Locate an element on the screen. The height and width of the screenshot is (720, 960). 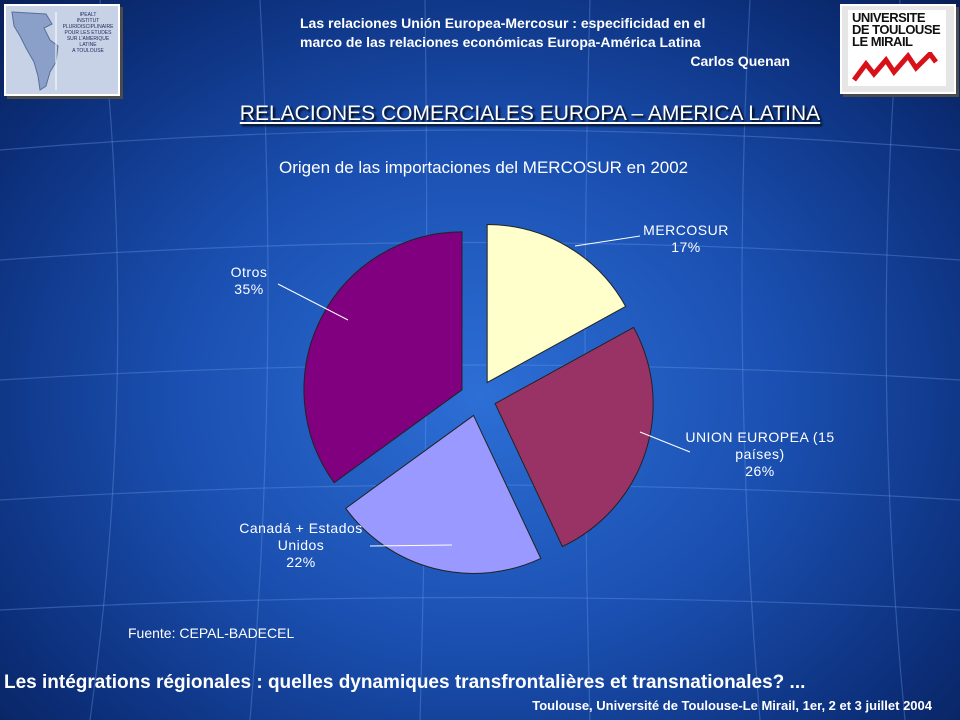
slice-label-name: MERCOSUR is located at coordinates (686, 230).